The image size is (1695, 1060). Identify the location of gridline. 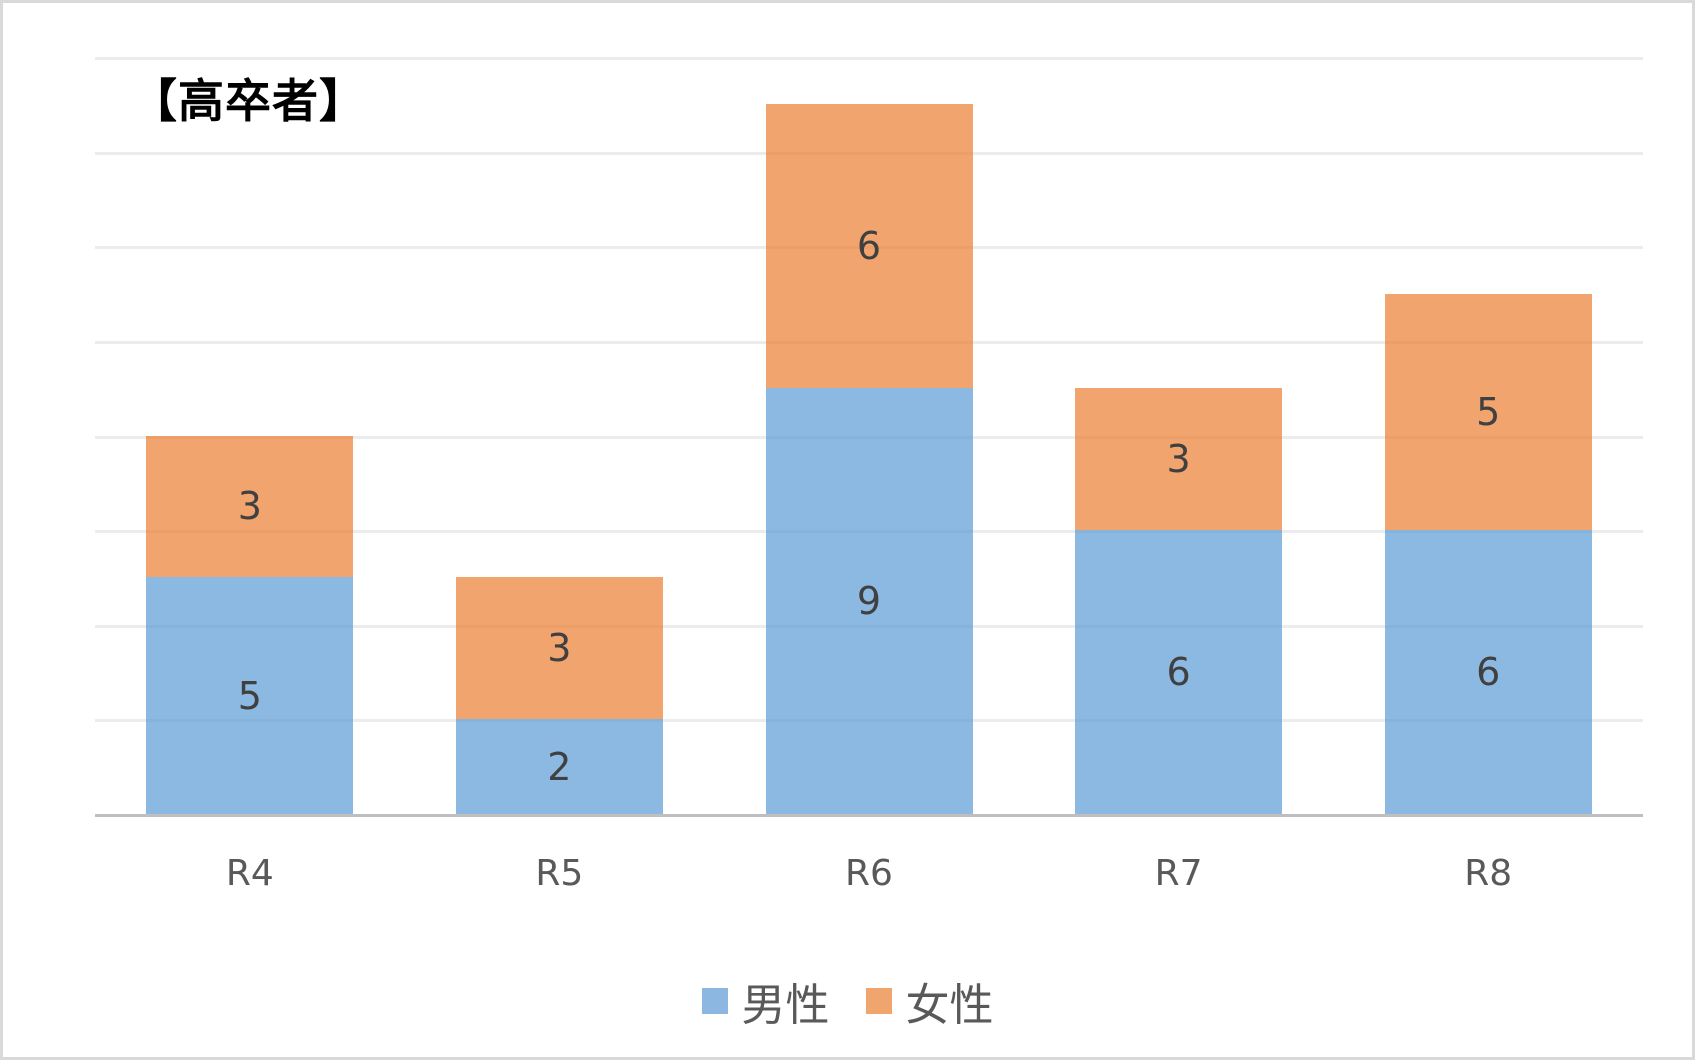
(869, 58).